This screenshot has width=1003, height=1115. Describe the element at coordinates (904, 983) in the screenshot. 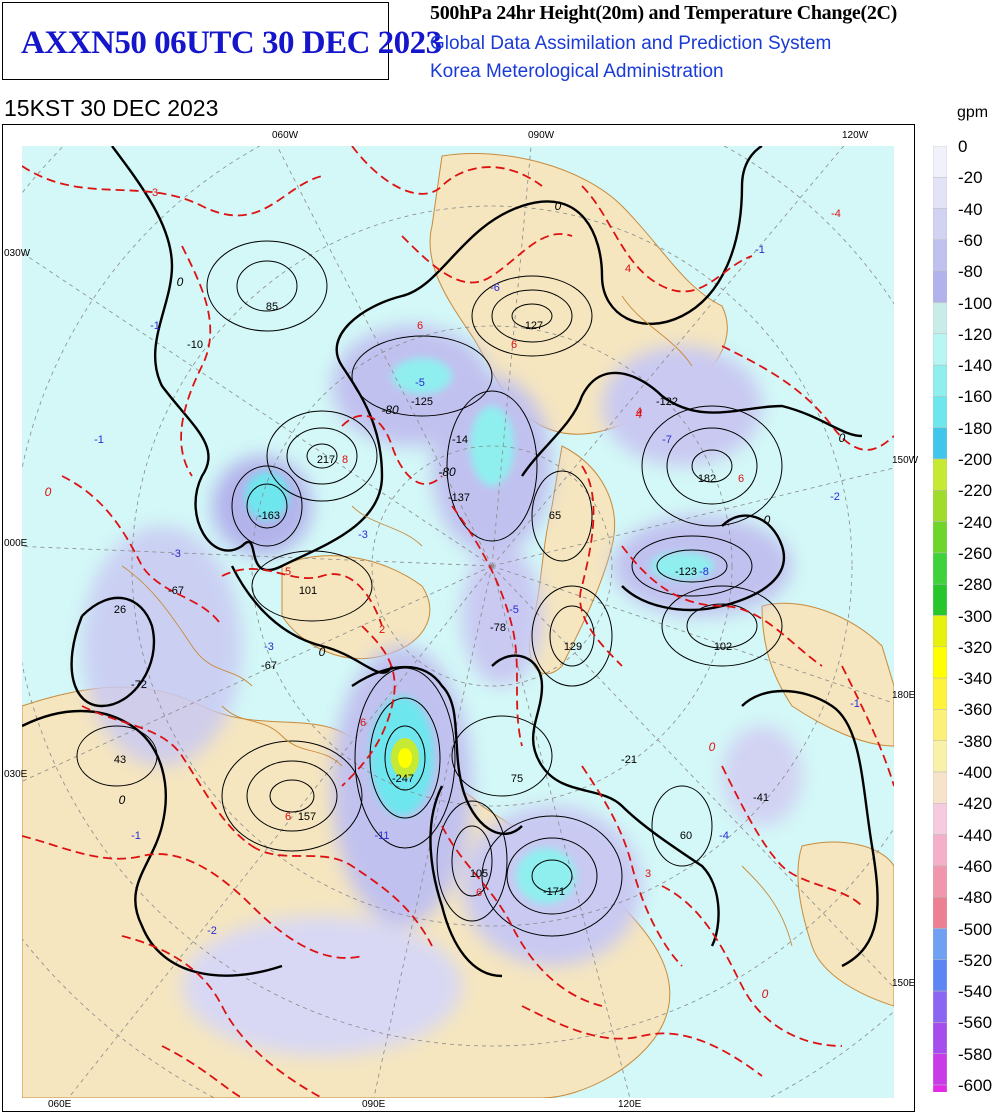

I see `lon-label-right: 150E` at that location.